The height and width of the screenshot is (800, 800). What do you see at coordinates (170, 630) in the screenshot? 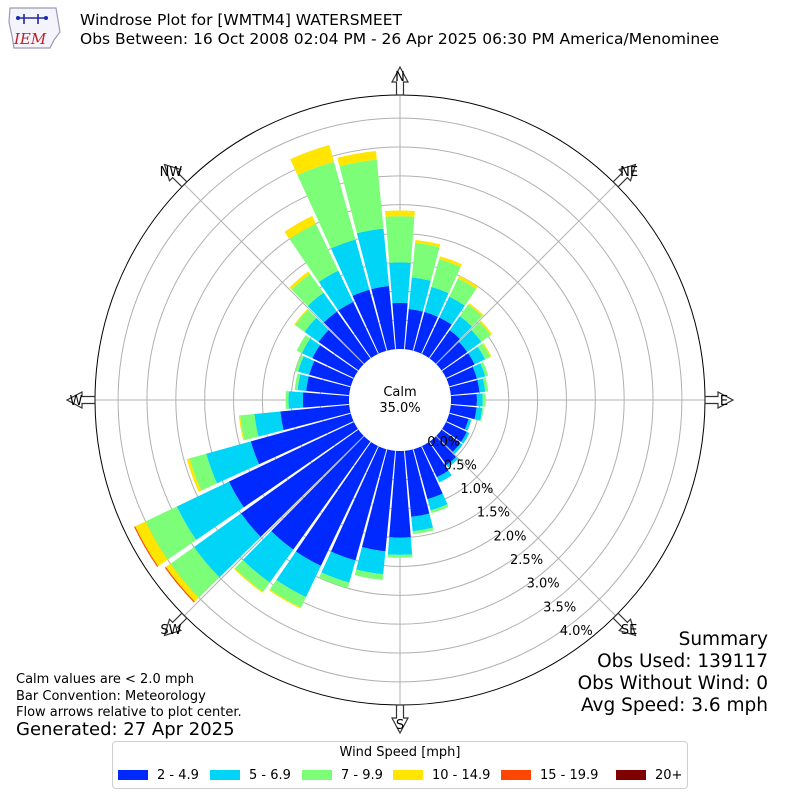
I see `direction-label: SW` at bounding box center [170, 630].